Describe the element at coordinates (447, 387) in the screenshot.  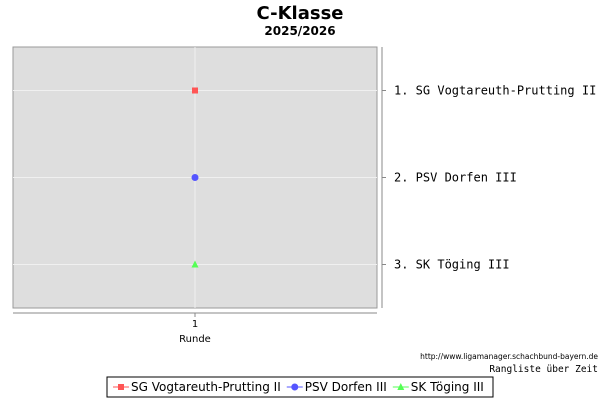
I see `legend-label: SK Töging III` at that location.